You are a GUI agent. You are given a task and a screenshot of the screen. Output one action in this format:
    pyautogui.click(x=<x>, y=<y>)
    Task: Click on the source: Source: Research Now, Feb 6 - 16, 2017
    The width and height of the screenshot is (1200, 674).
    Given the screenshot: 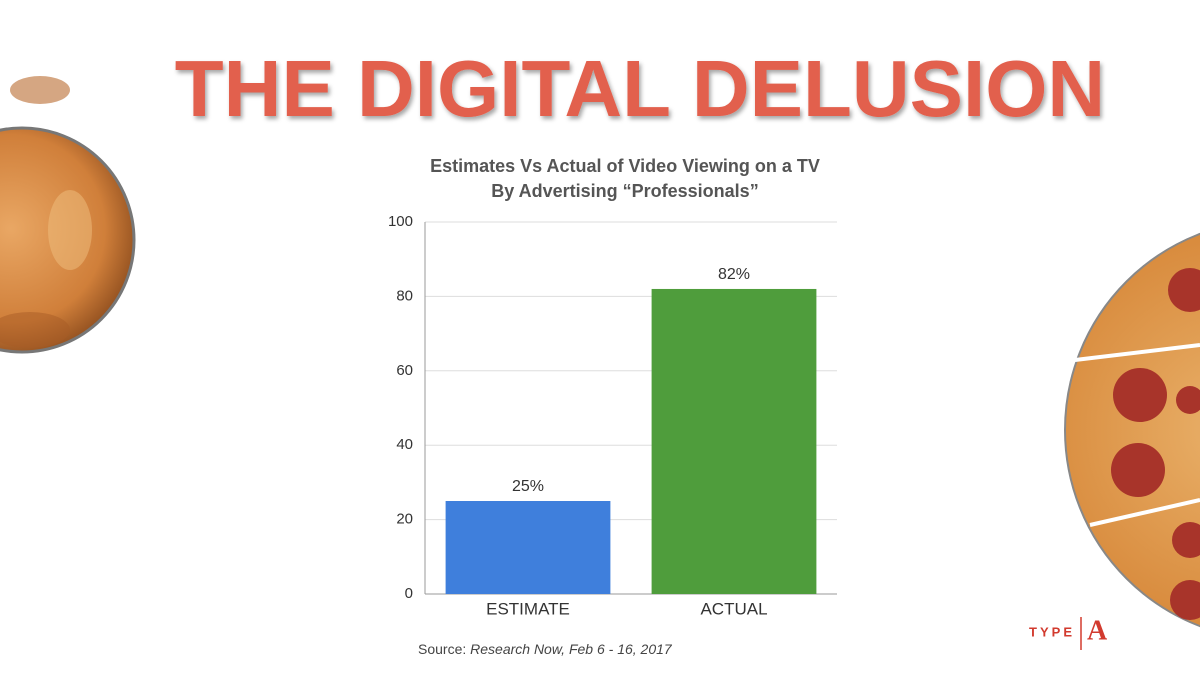 What is the action you would take?
    pyautogui.click(x=545, y=649)
    